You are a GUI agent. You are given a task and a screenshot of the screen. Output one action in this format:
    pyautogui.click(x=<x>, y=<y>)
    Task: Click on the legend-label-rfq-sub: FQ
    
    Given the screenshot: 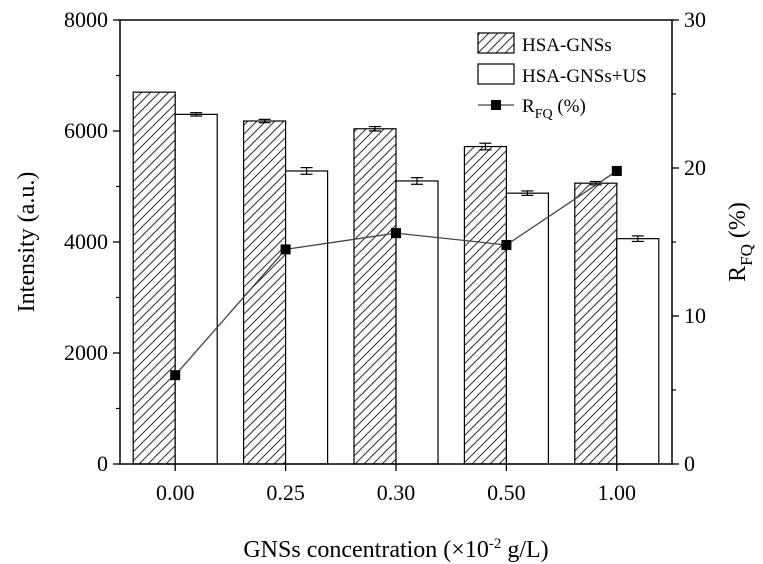 What is the action you would take?
    pyautogui.click(x=544, y=114)
    